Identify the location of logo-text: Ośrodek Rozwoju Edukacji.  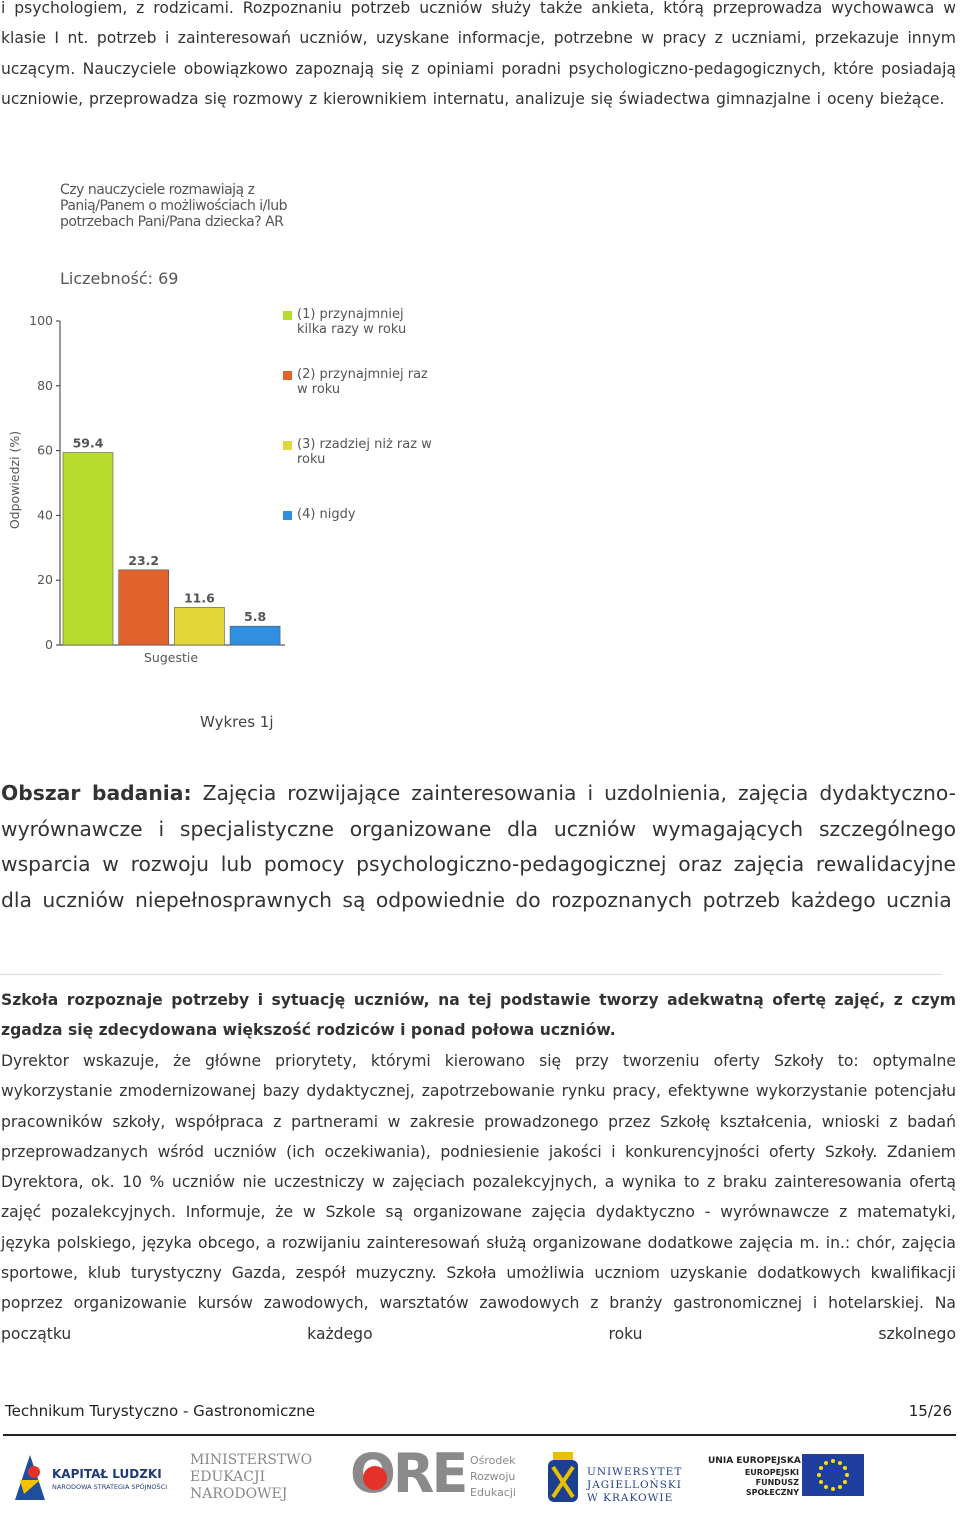
(493, 1476).